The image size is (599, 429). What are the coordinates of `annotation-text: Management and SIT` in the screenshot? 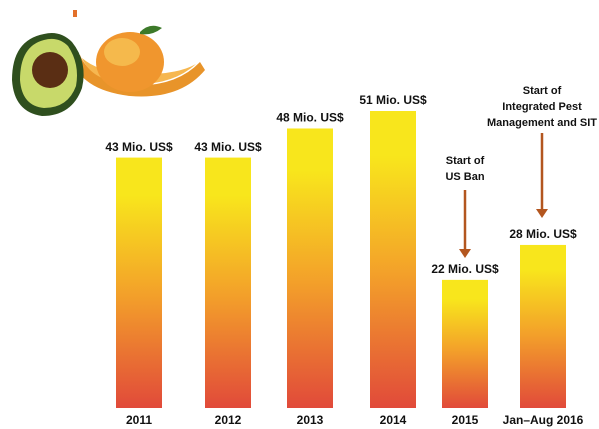 It's located at (542, 123).